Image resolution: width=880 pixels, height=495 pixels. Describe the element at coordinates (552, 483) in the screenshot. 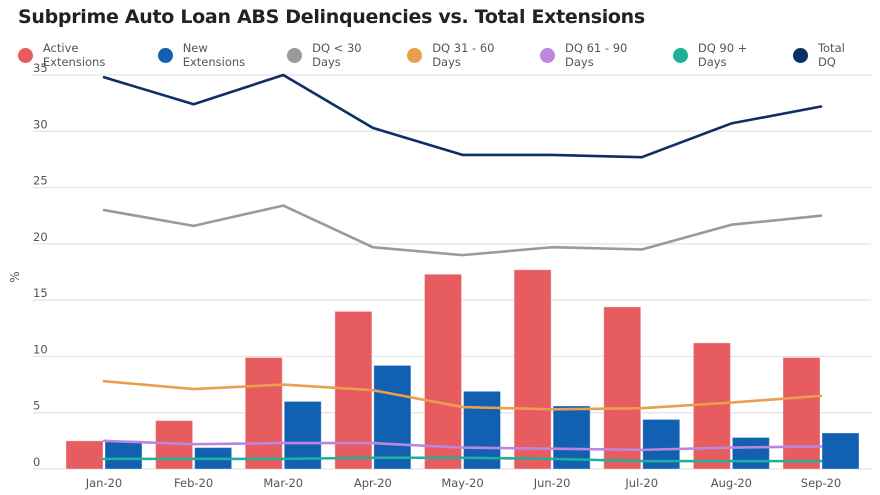

I see `x-tick-label: Jun-20` at that location.